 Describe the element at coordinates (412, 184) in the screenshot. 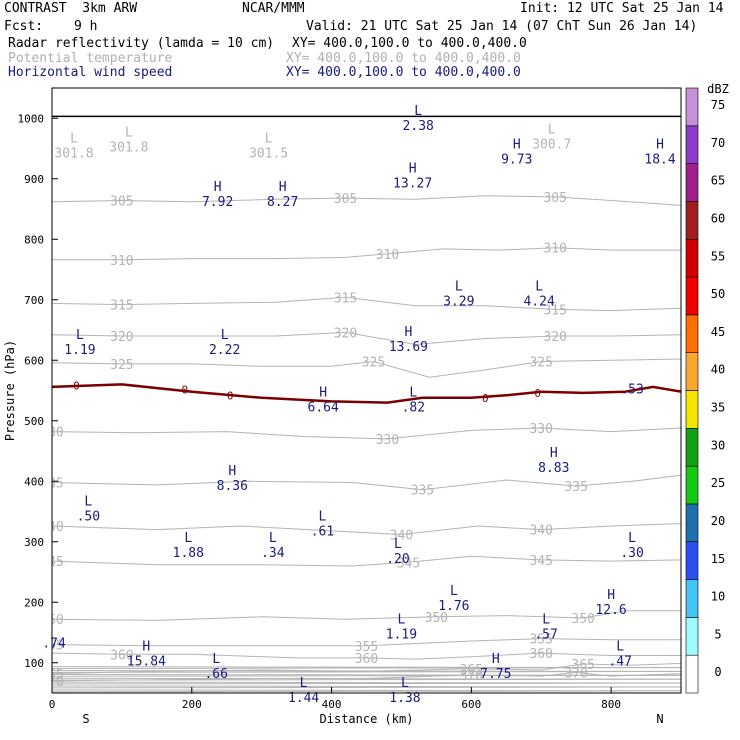

I see `wind-speed-value: 13.27` at that location.